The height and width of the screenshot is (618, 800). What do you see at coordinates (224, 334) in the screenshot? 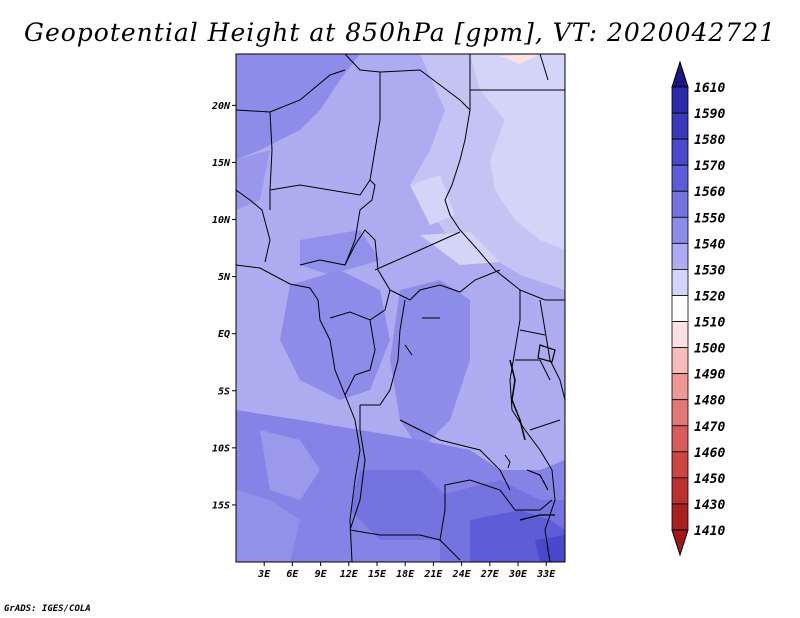
I see `lat-tick-label: EQ` at bounding box center [224, 334].